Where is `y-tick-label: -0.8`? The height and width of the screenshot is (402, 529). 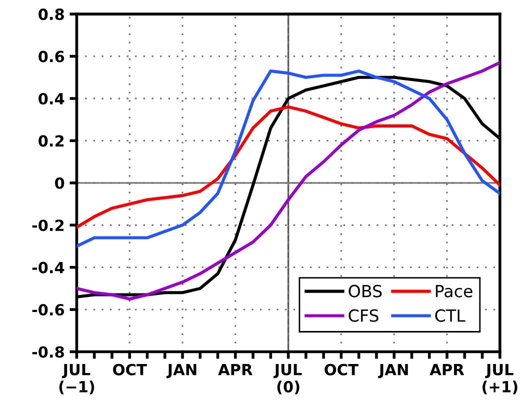 y-tick-label: -0.8 is located at coordinates (48, 352).